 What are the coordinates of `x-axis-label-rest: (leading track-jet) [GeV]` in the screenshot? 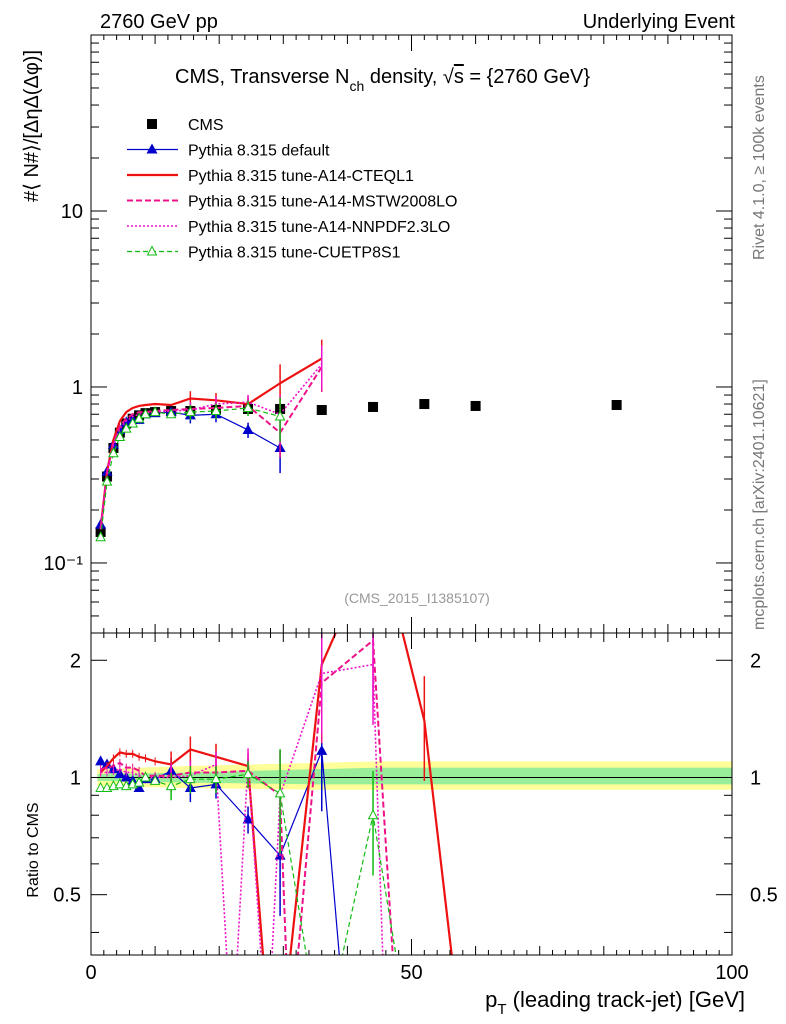 It's located at (626, 999).